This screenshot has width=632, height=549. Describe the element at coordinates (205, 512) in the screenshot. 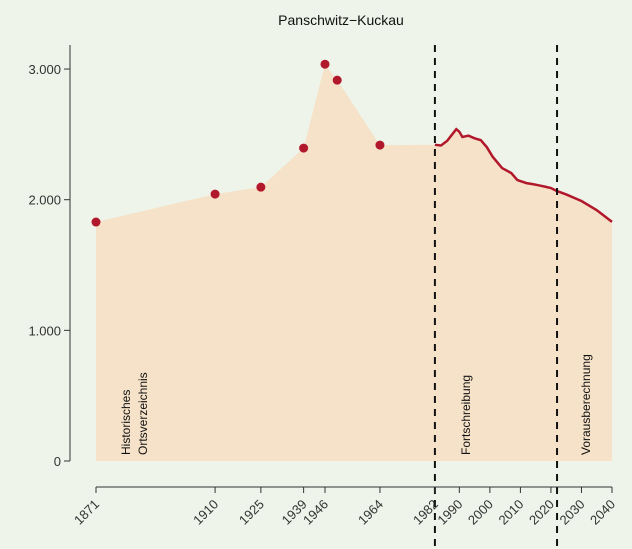

I see `x-tick-label: 1910` at that location.